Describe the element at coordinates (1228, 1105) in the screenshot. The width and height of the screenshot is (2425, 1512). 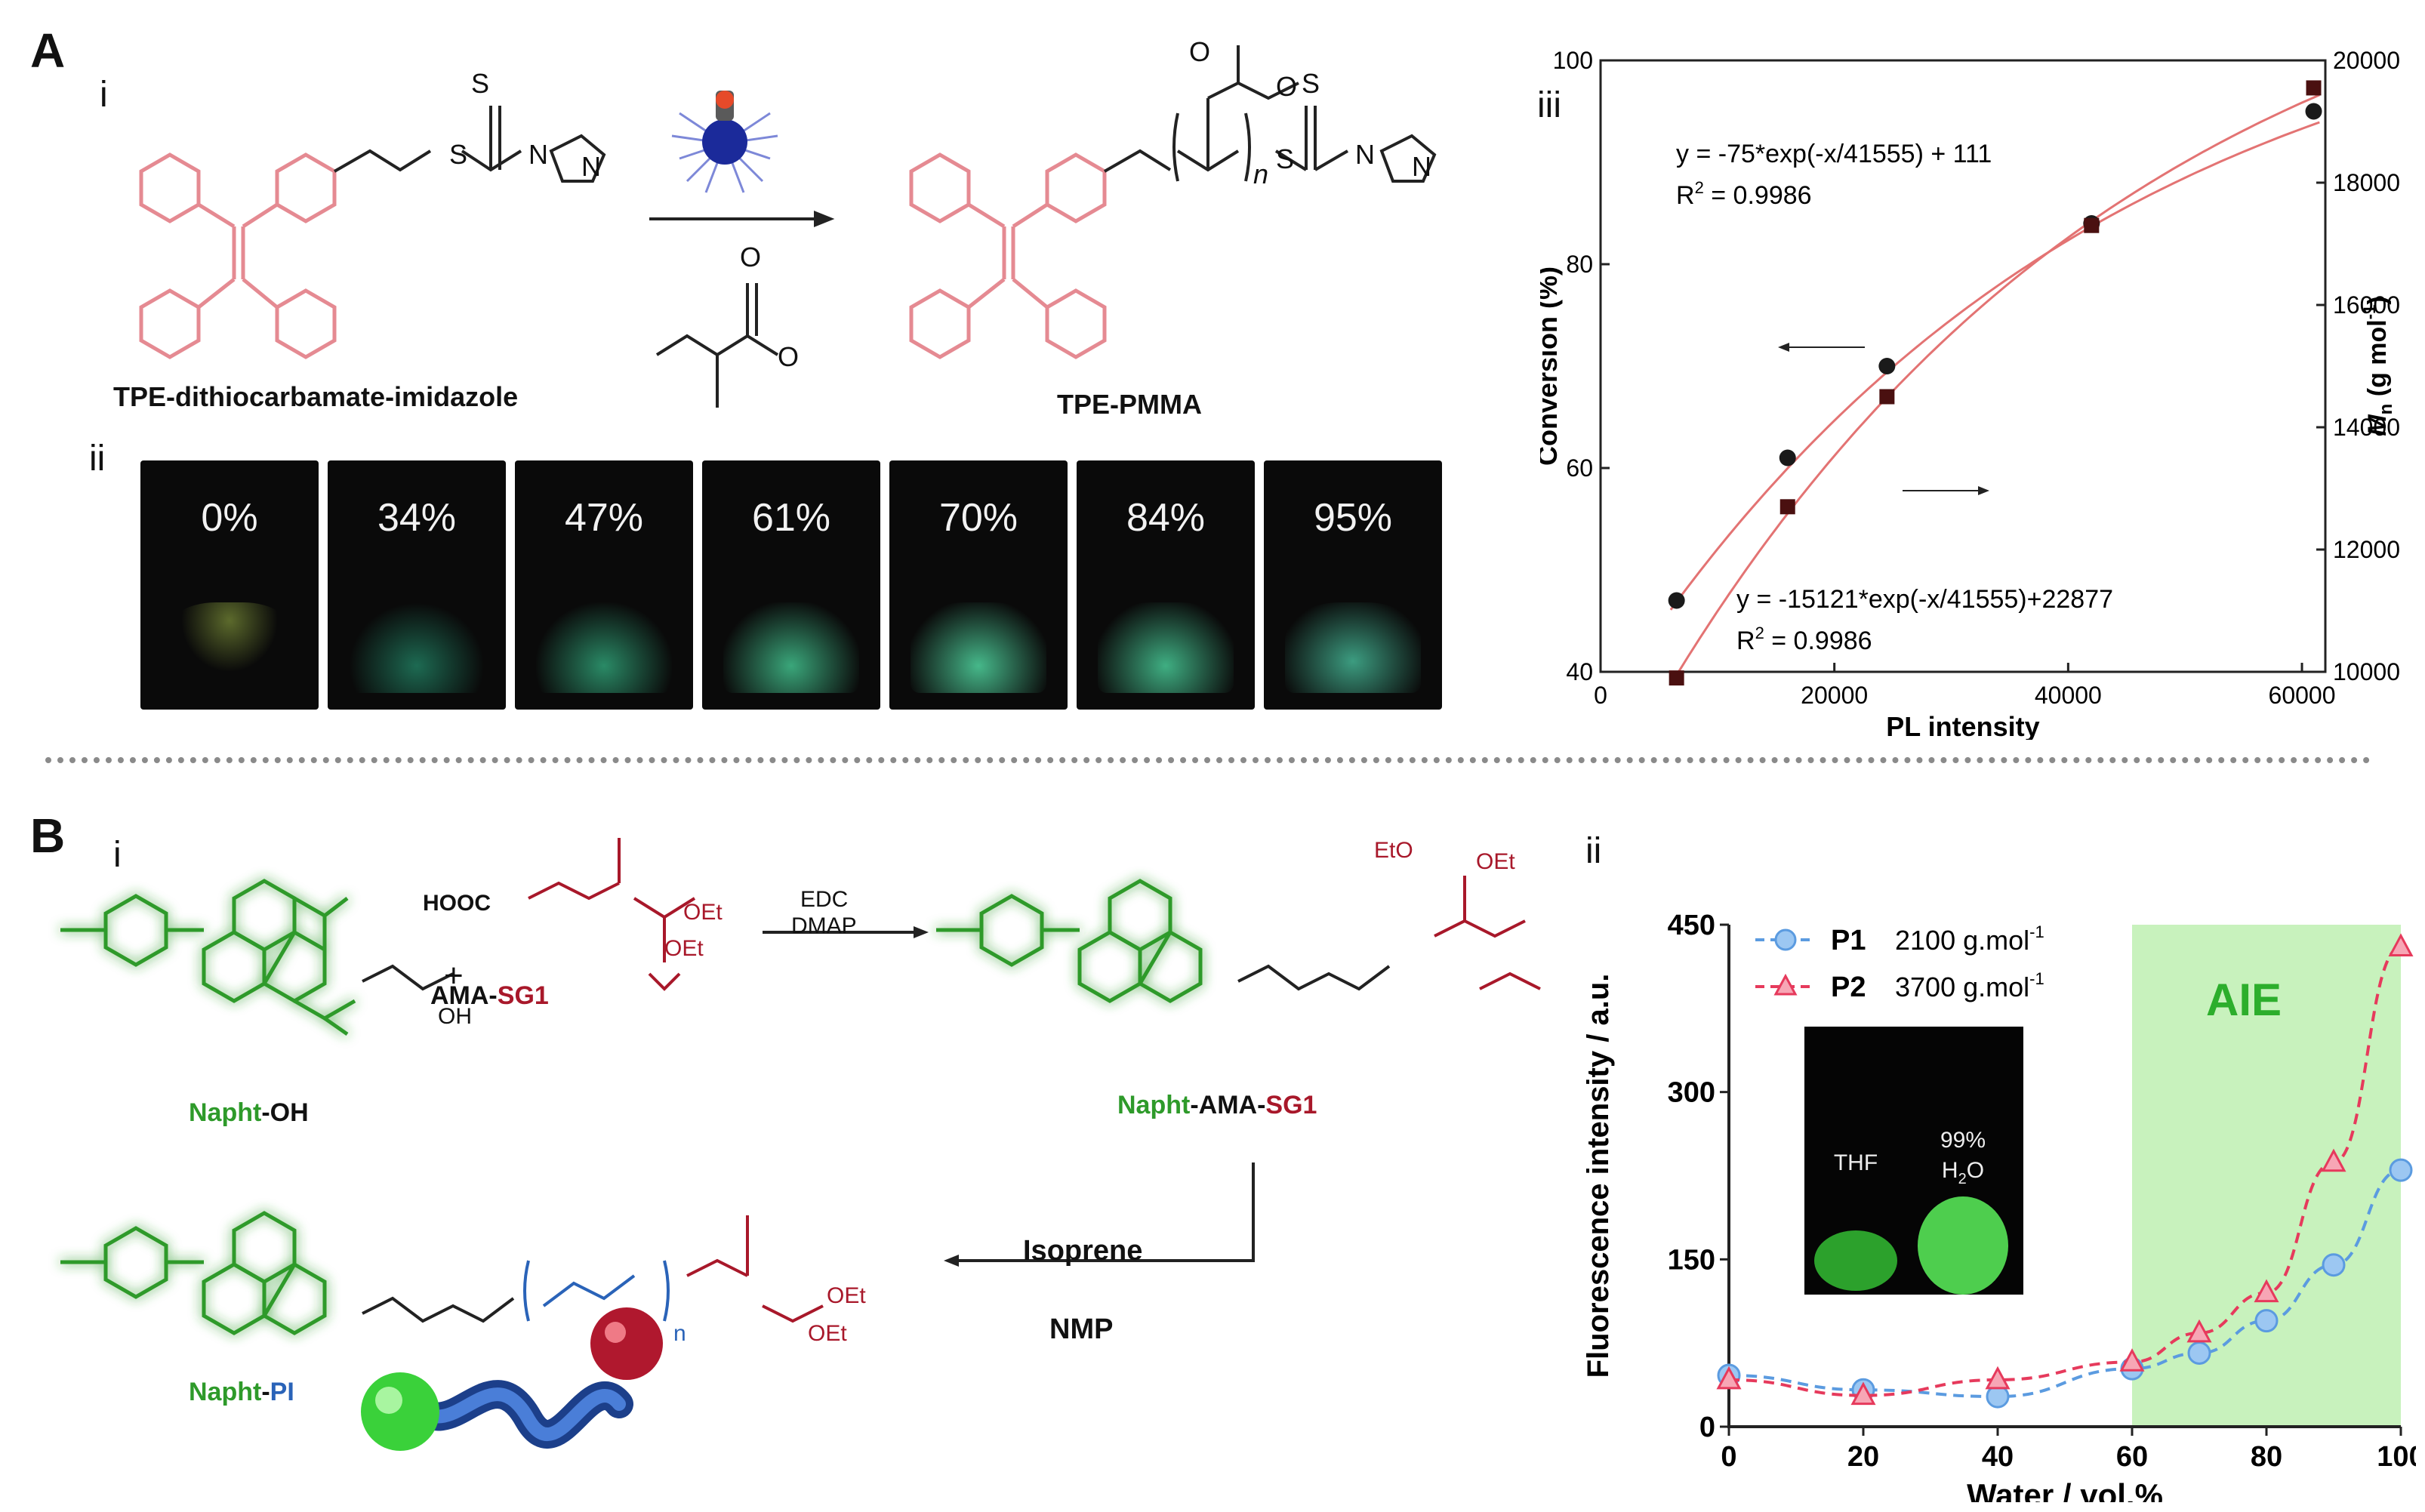
I see `label-part: -AMA-` at that location.